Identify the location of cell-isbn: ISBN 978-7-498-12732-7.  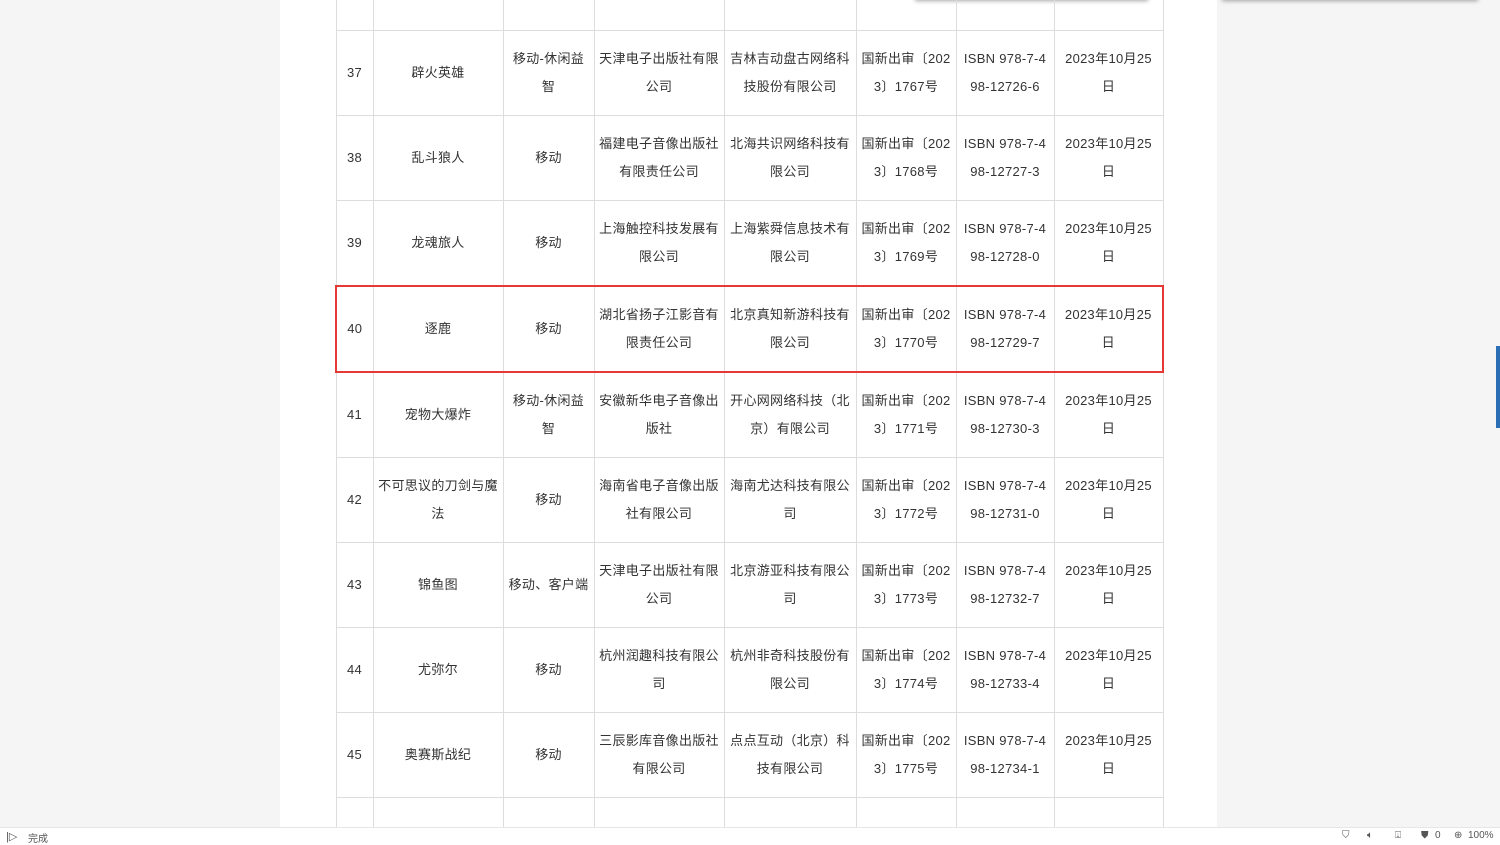
(1005, 585).